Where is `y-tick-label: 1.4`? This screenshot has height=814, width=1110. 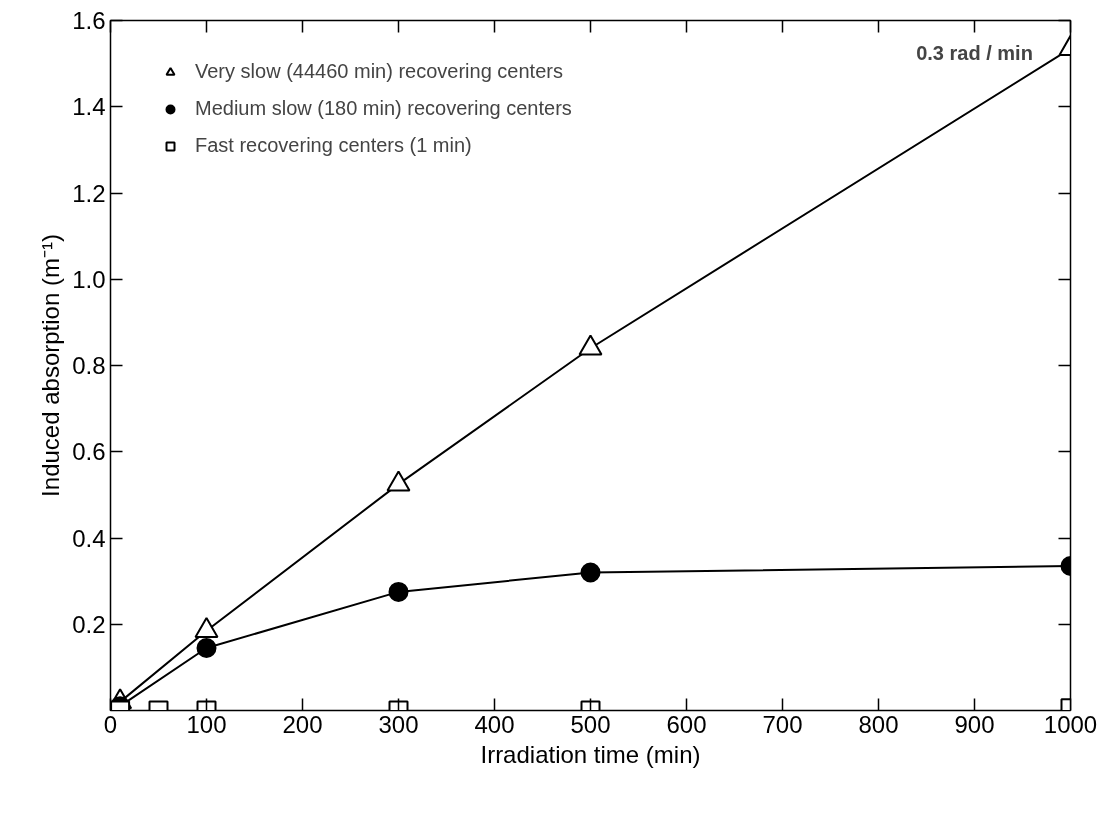 y-tick-label: 1.4 is located at coordinates (89, 107).